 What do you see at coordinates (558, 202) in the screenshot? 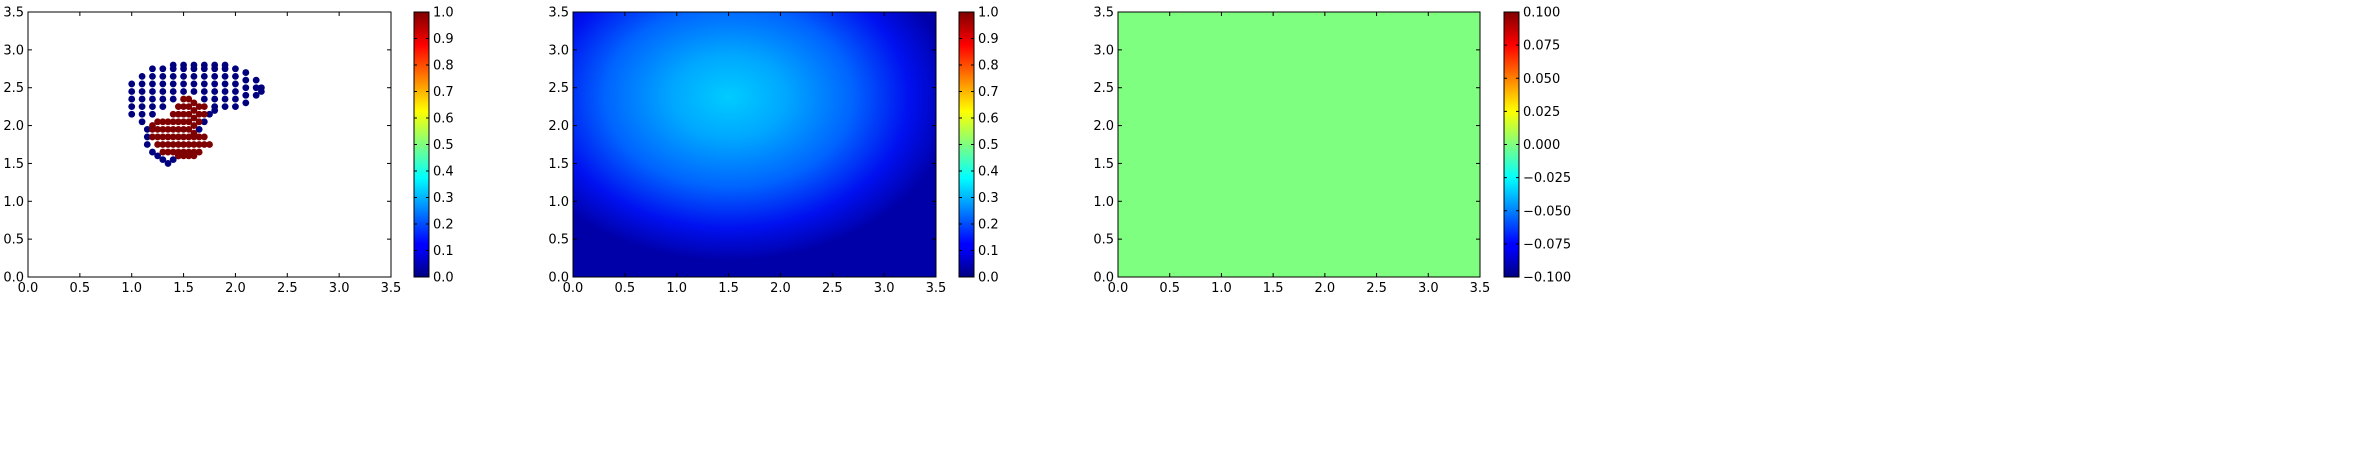
I see `y-tick-label: 1.0` at bounding box center [558, 202].